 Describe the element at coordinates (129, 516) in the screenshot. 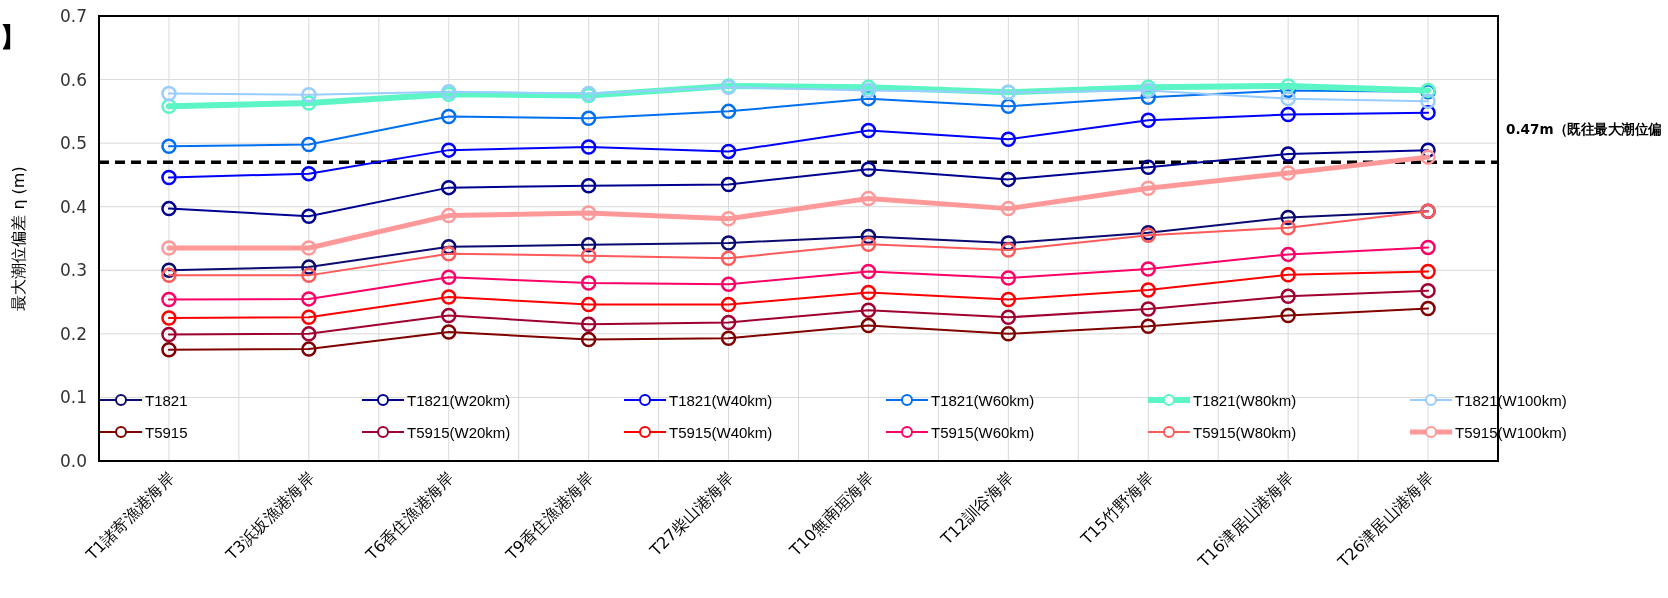

I see `x-tick-label: T1諸寄漁港海岸` at that location.